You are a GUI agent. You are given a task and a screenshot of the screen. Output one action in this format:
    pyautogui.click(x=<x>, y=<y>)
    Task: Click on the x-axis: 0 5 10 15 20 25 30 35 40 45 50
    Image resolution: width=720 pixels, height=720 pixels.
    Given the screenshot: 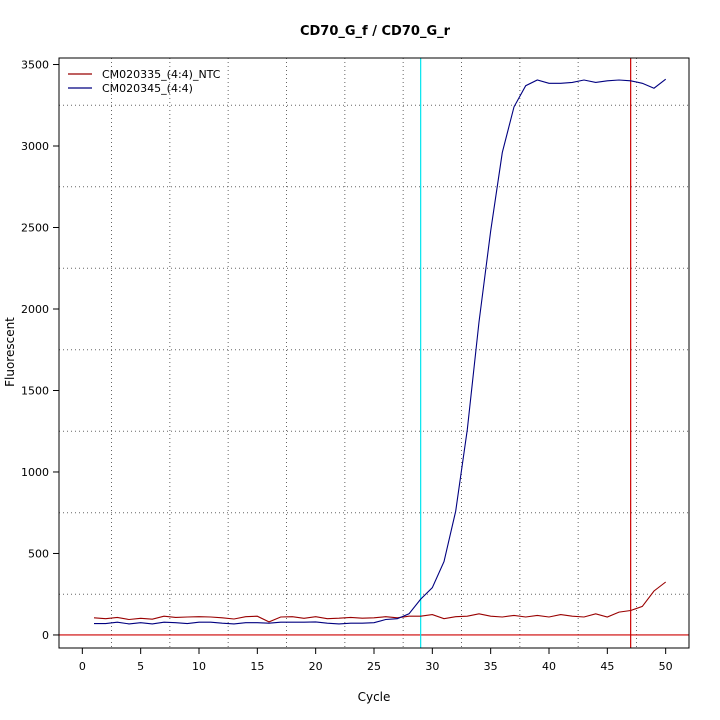 What is the action you would take?
    pyautogui.click(x=376, y=660)
    